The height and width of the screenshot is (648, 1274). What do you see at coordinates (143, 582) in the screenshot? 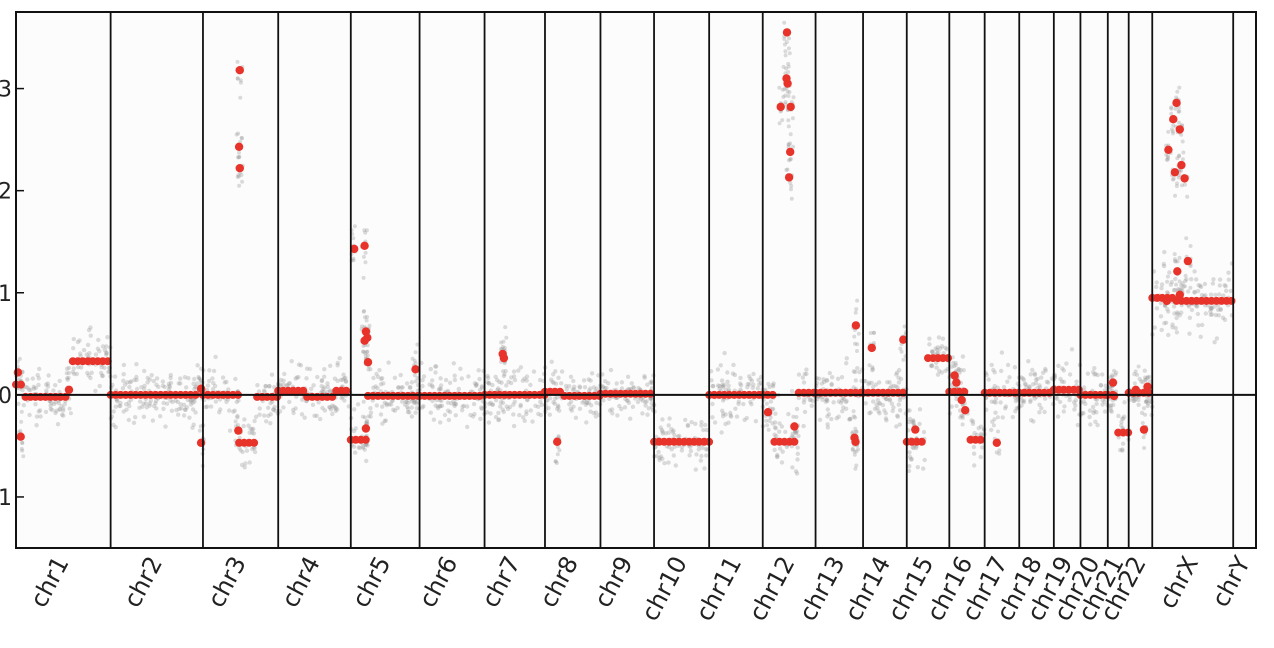
I see `chromosome-label: chr2` at bounding box center [143, 582].